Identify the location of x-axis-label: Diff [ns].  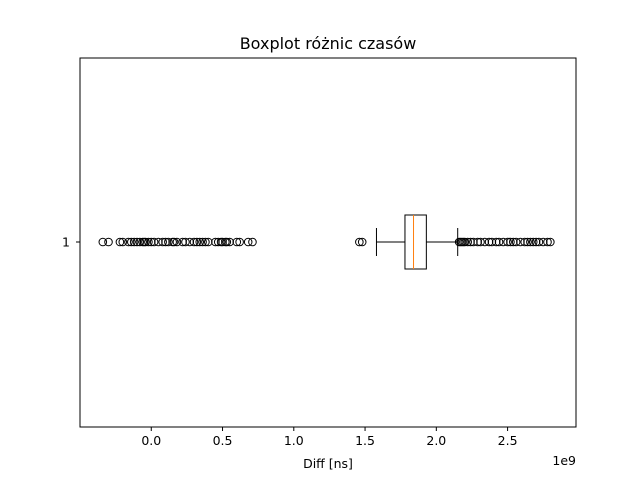
(328, 463).